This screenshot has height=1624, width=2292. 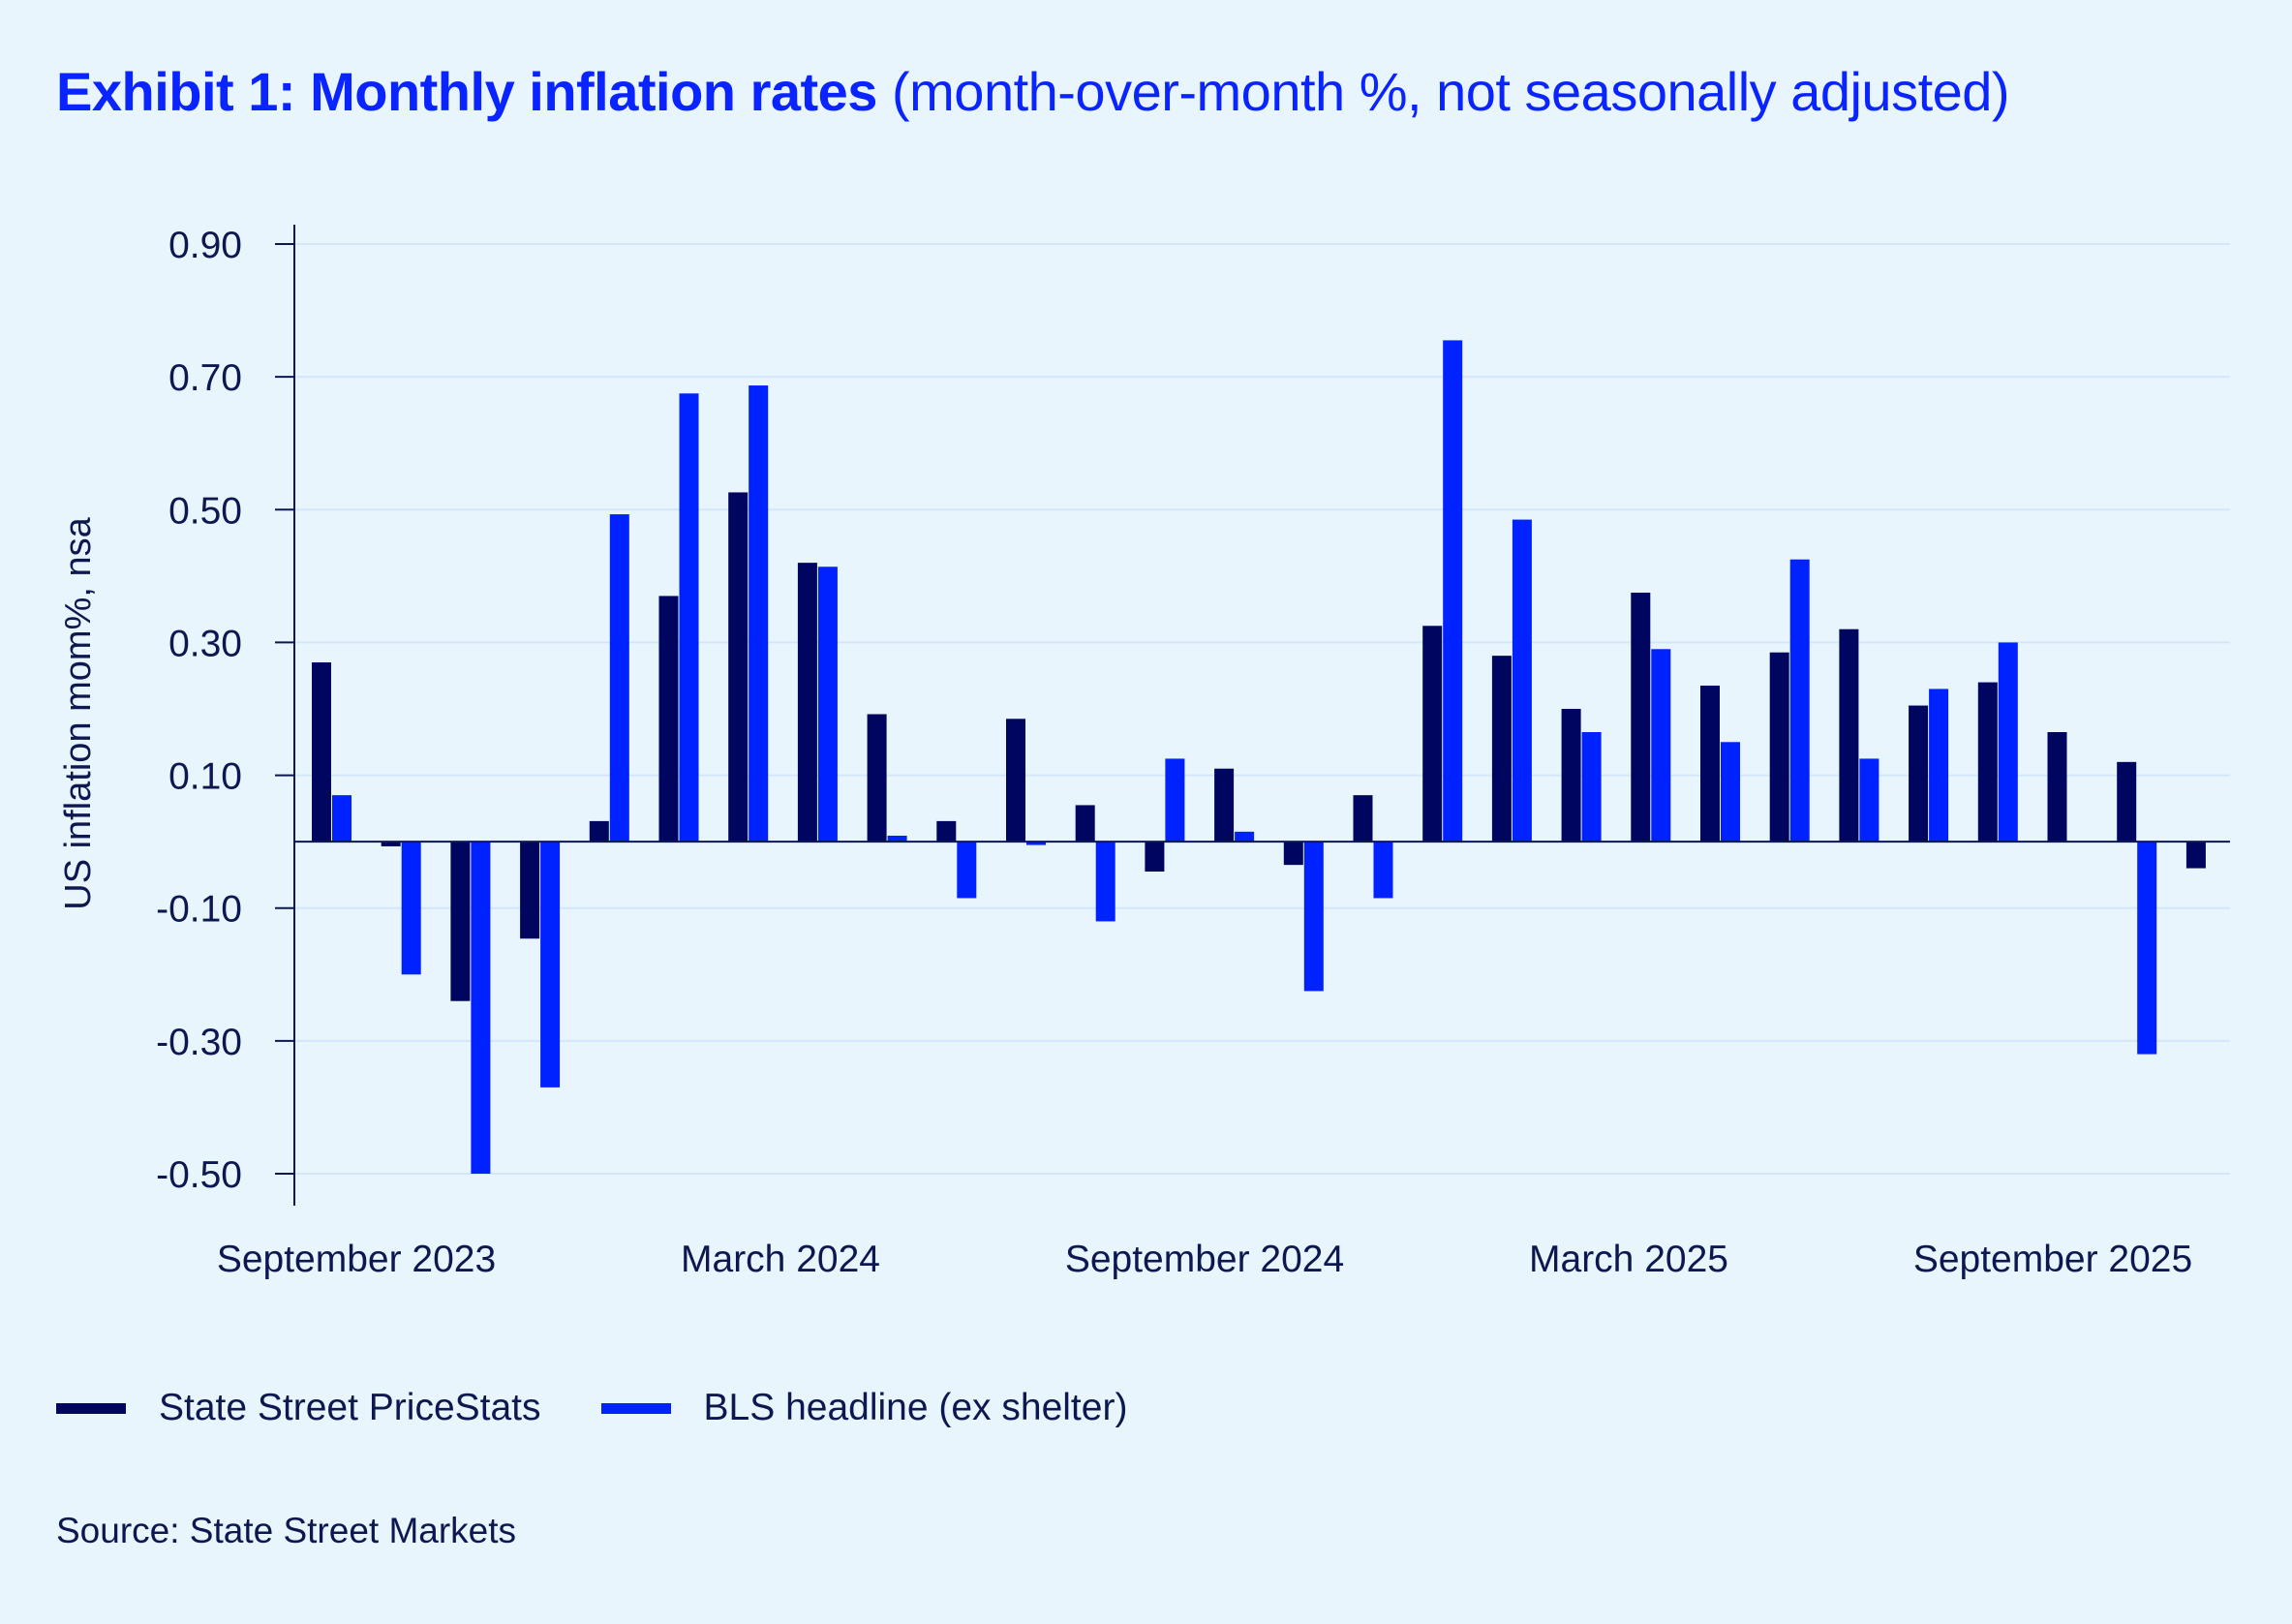 What do you see at coordinates (321, 752) in the screenshot?
I see `bar-state-street-sep-2023` at bounding box center [321, 752].